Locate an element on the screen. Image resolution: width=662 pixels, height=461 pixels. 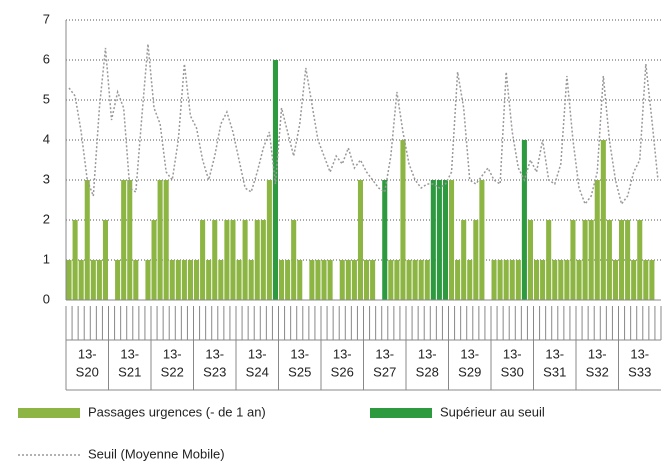
y-tick-label: 0 is located at coordinates (46, 298).